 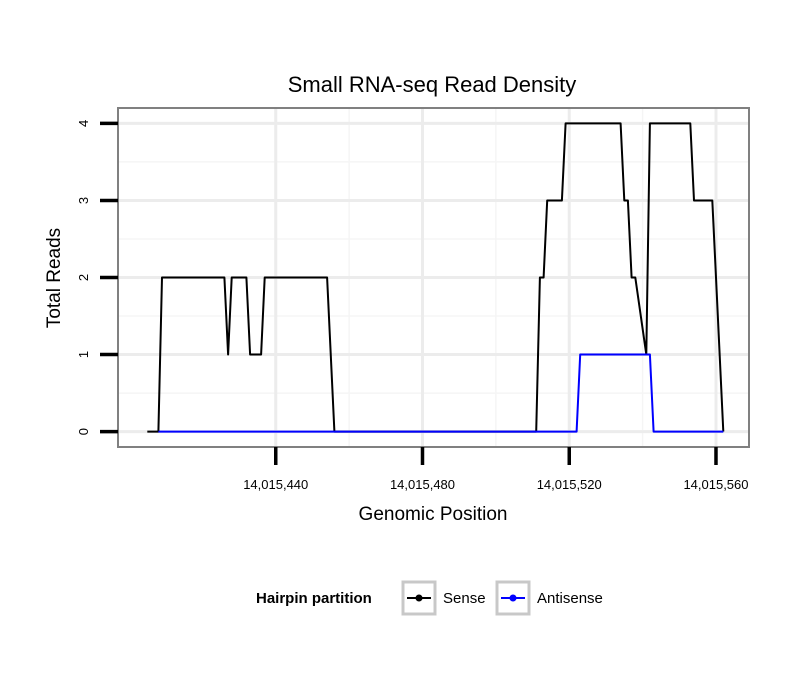 I want to click on y-tick-label: 2, so click(x=83, y=277).